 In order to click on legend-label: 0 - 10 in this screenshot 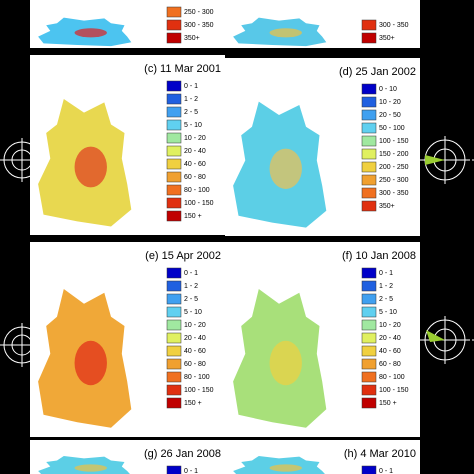, I will do `click(388, 89)`.